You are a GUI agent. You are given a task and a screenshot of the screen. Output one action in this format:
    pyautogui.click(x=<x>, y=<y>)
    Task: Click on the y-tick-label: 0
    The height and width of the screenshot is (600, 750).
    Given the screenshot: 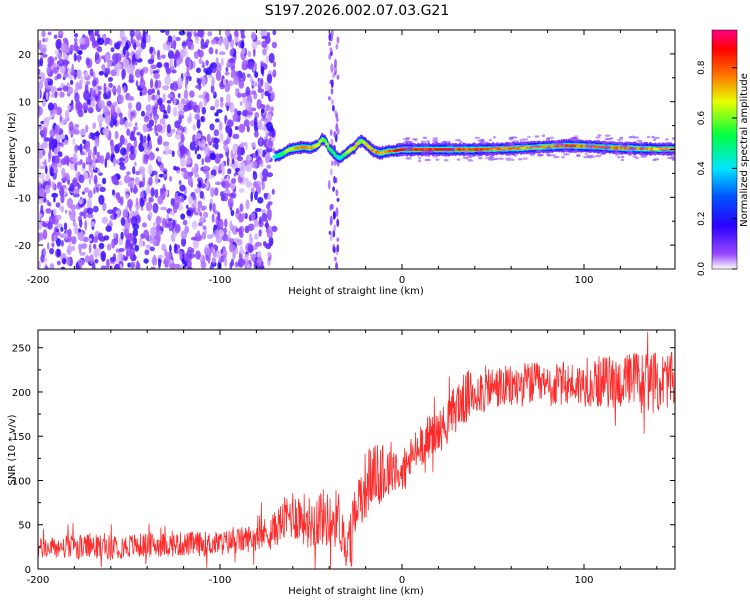 What is the action you would take?
    pyautogui.click(x=28, y=570)
    